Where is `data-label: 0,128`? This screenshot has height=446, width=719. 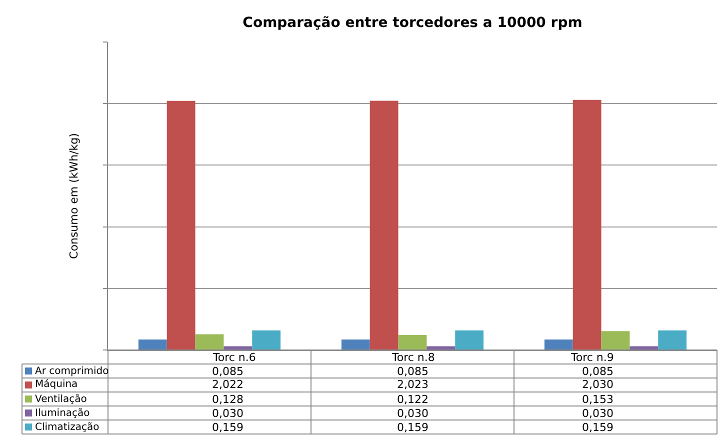 data-label: 0,128 is located at coordinates (228, 399).